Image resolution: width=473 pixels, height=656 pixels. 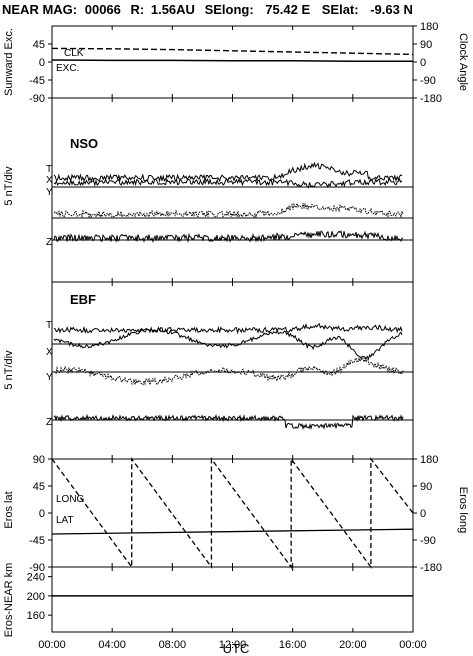 I want to click on angles-ytick-label-right: 90, so click(x=426, y=45).